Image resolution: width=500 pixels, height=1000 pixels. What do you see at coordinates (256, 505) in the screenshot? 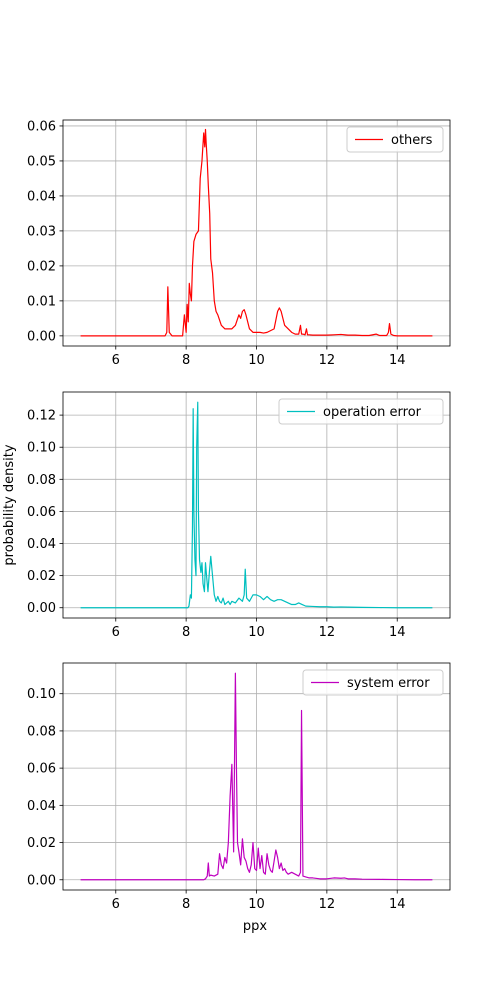
I see `series-line-operation-error` at bounding box center [256, 505].